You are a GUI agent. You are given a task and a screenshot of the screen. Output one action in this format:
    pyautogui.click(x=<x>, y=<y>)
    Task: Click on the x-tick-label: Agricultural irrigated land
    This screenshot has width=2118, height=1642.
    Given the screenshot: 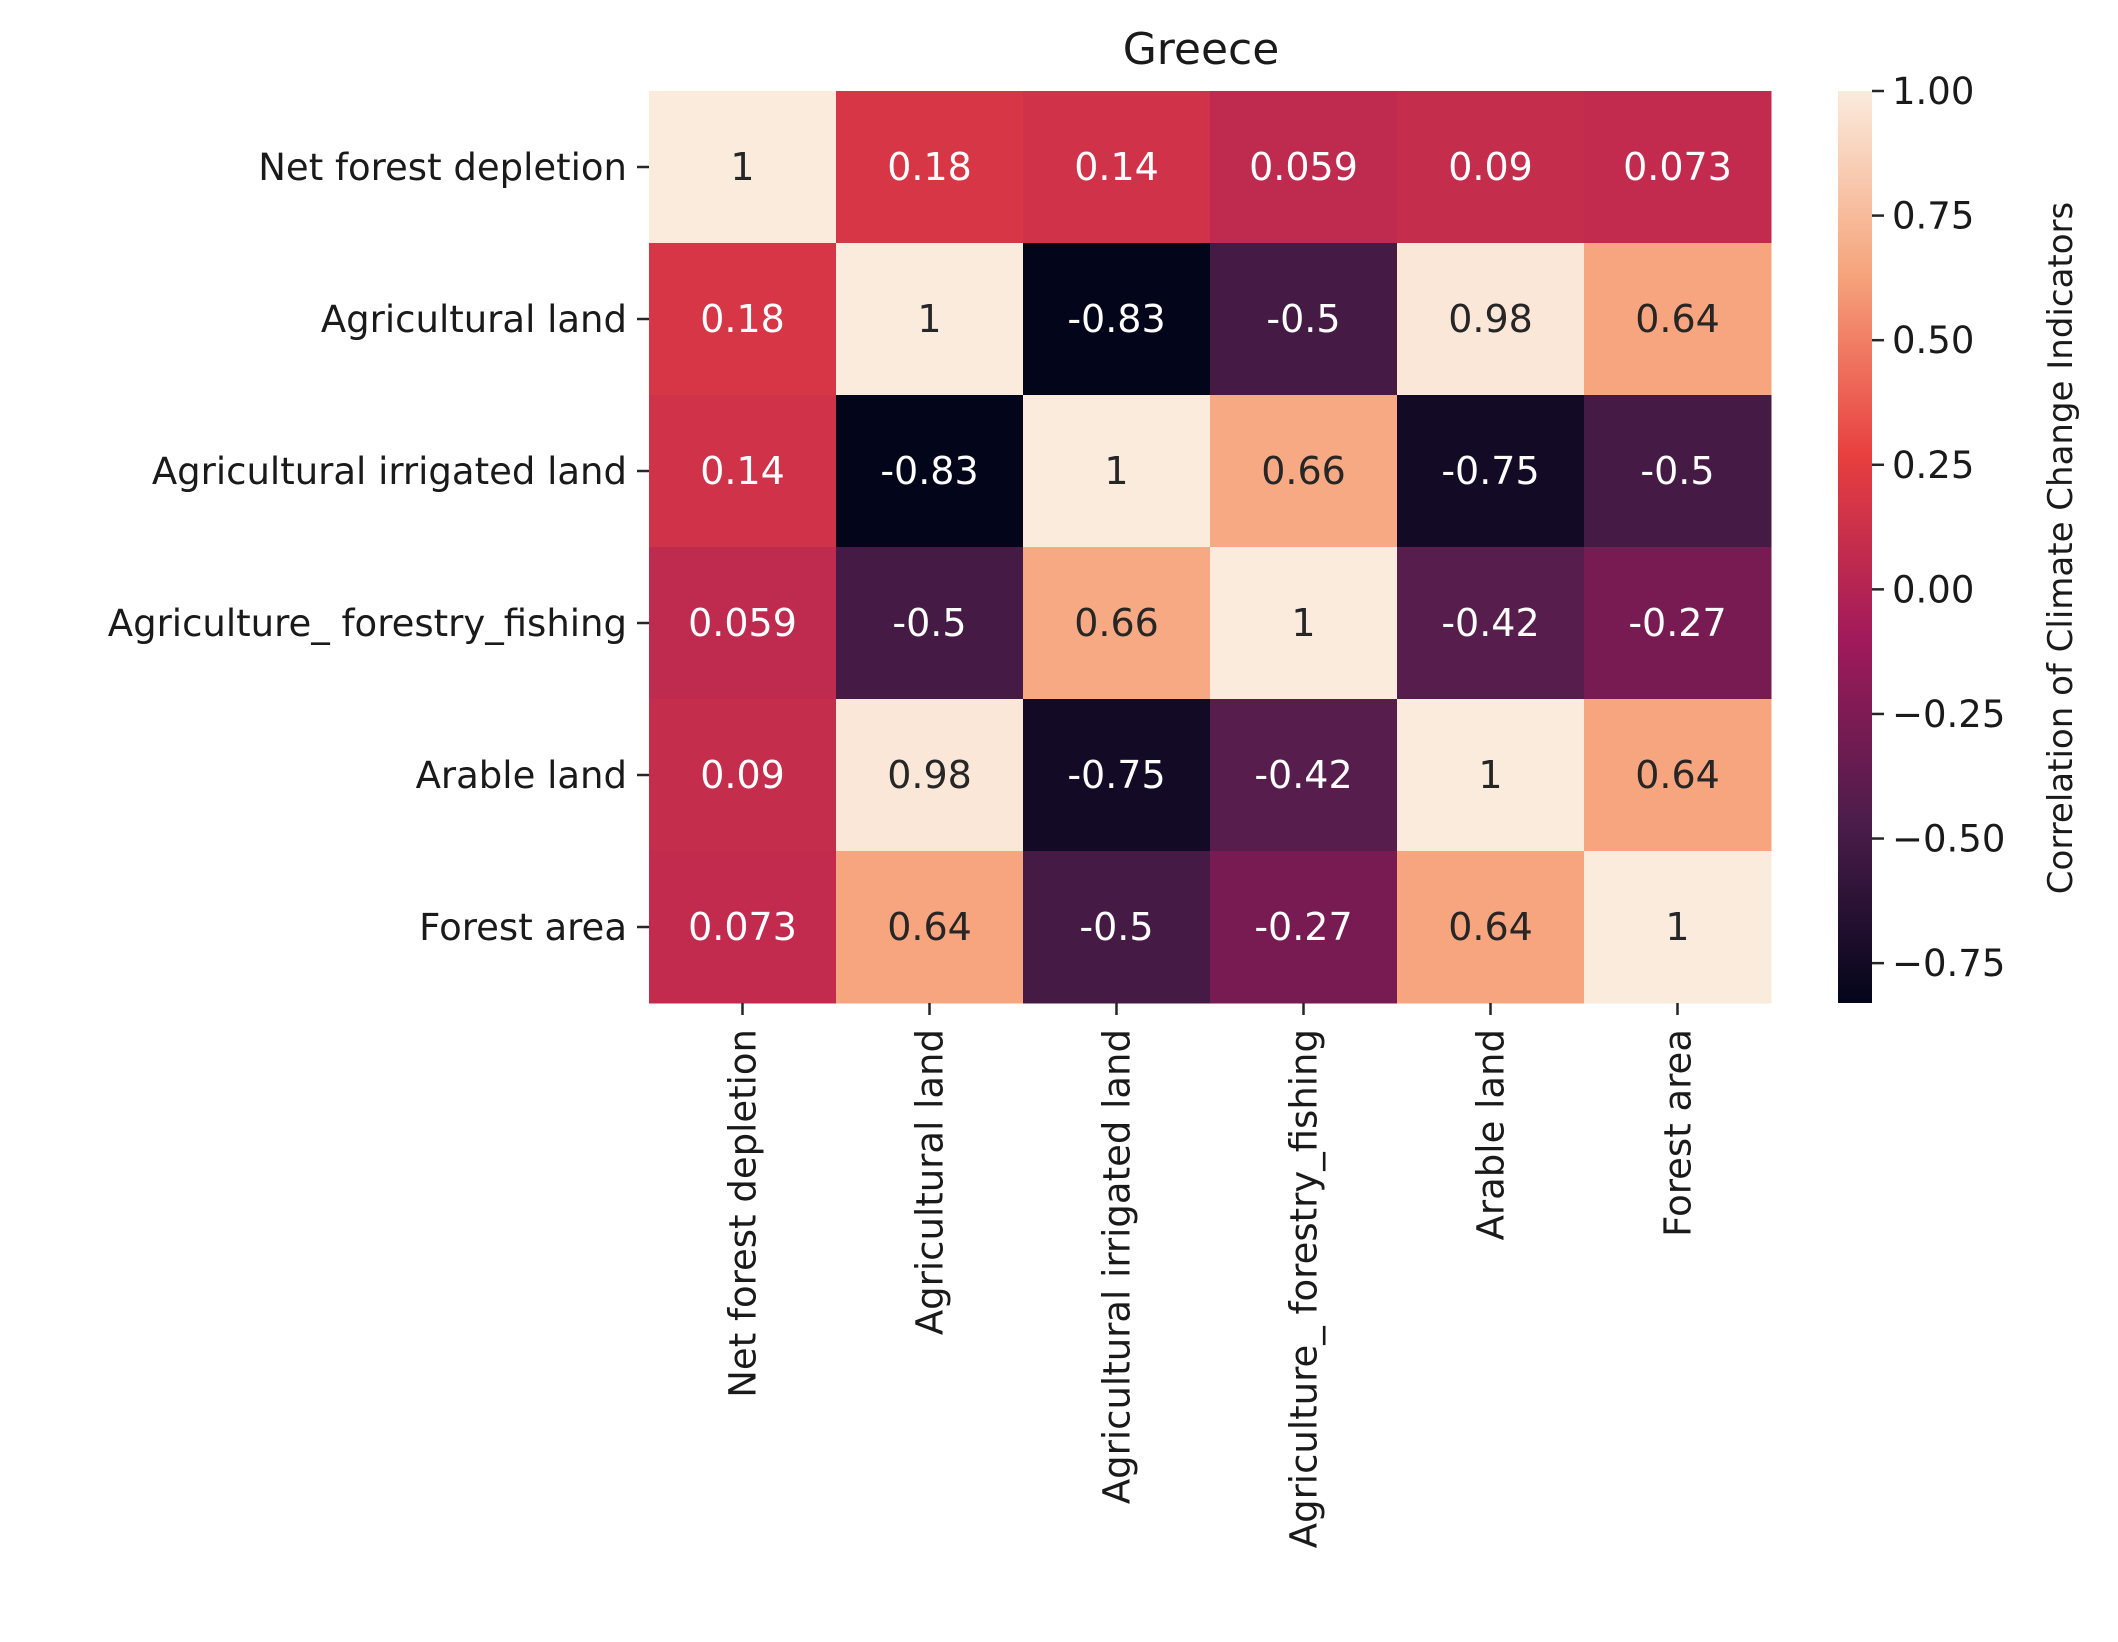 What is the action you would take?
    pyautogui.click(x=1117, y=1266)
    